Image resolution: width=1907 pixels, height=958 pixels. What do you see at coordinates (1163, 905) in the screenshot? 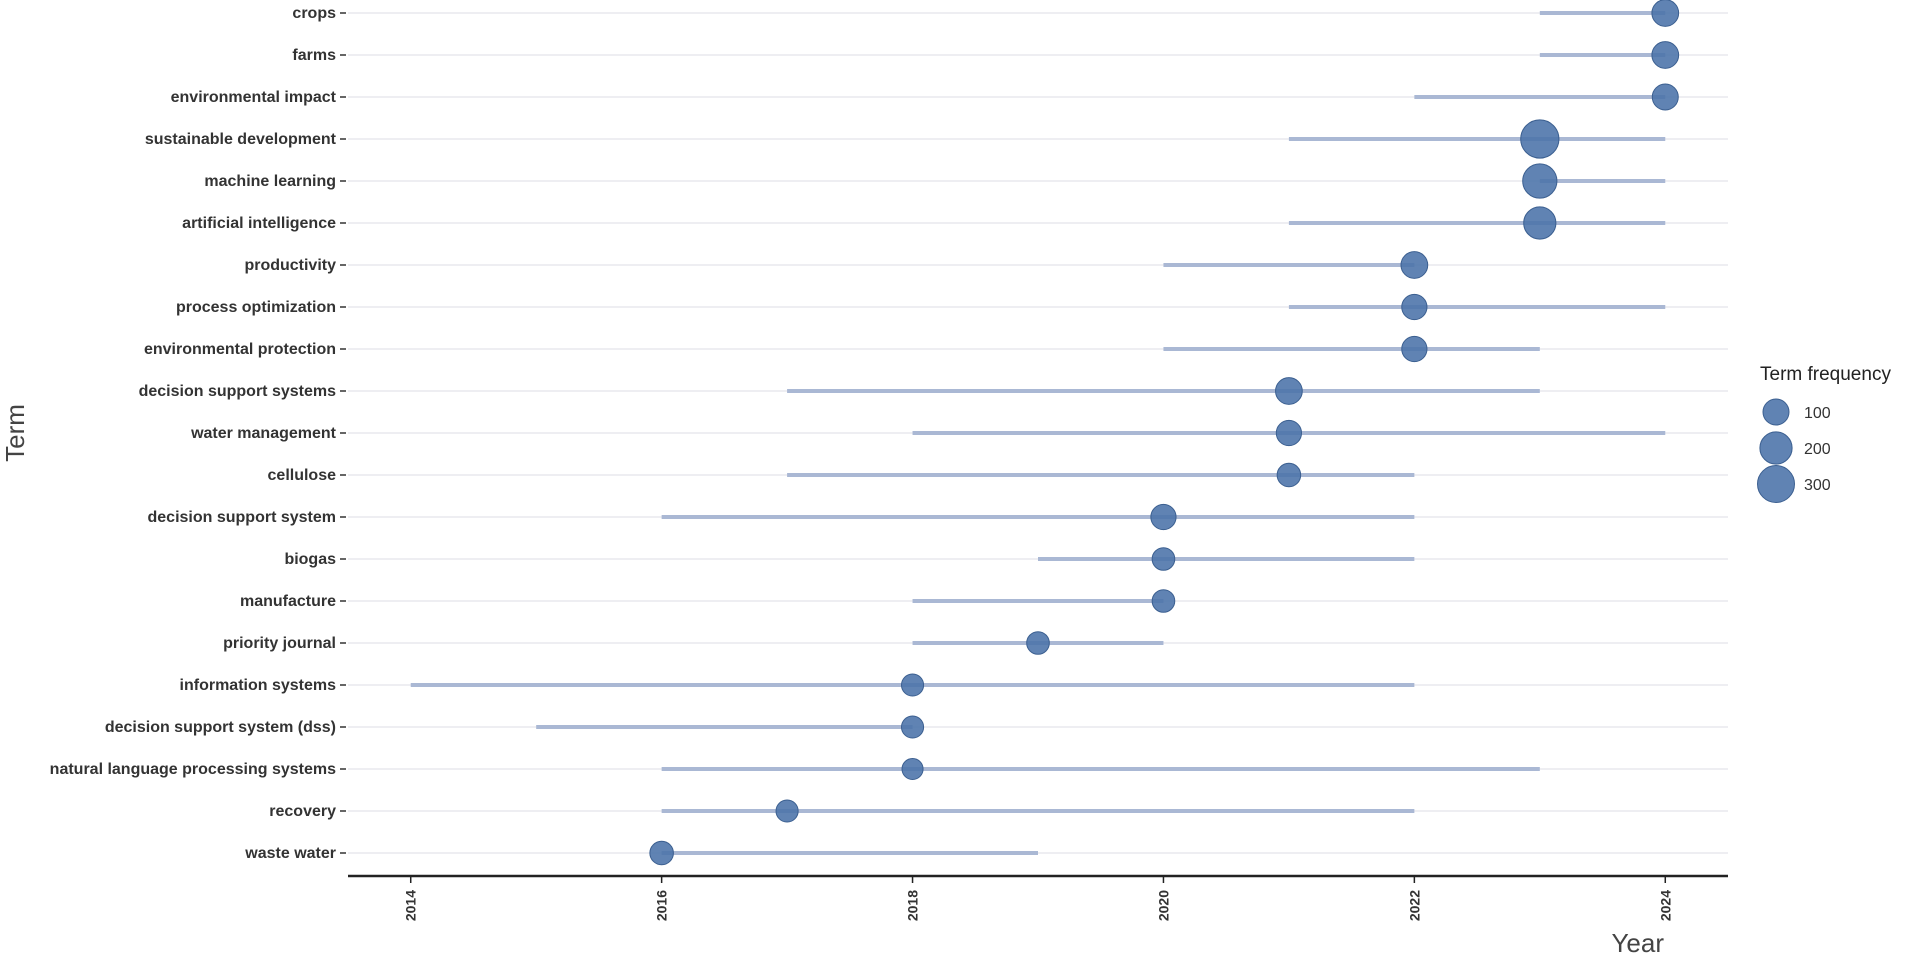
I see `x-tick-label: 2020` at bounding box center [1163, 905].